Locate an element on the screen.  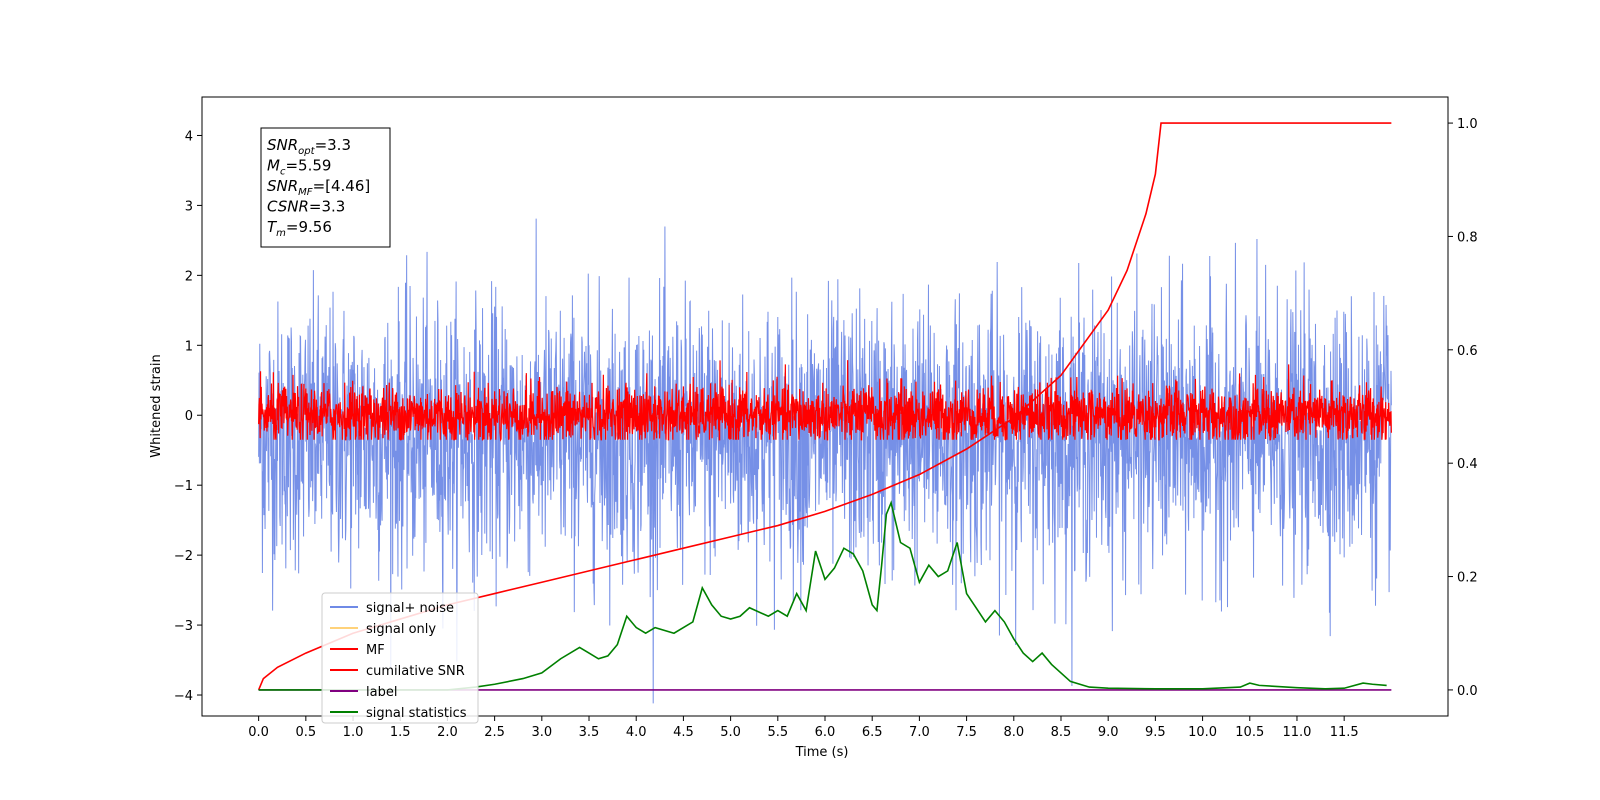
annotation-line: Mc=5.59 is located at coordinates (299, 167).